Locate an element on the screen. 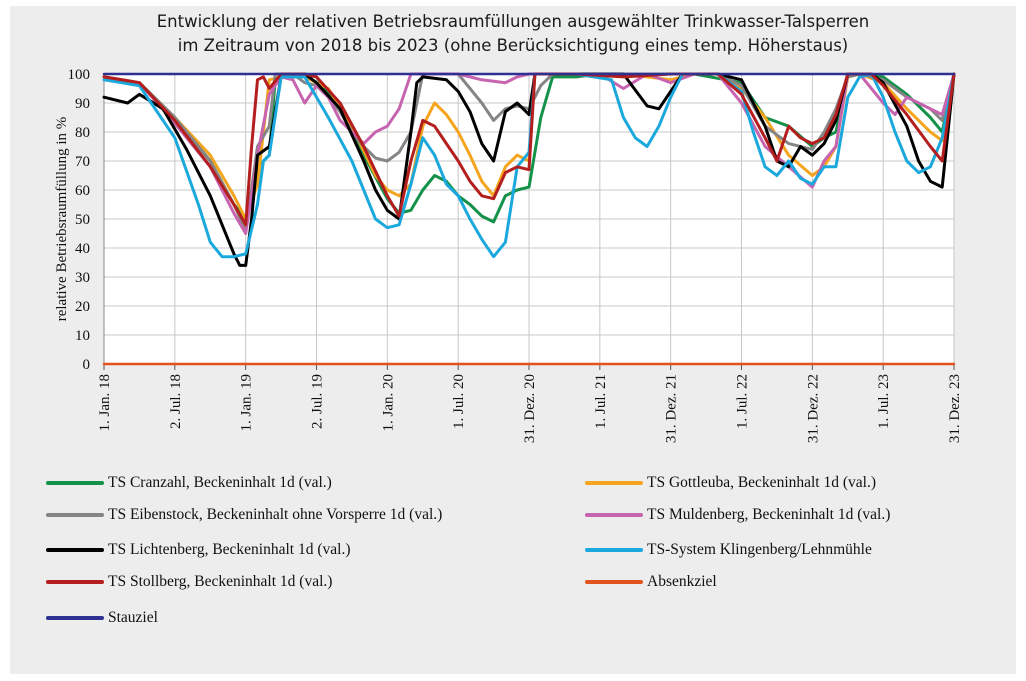  x-tick-label: 31. Dez. 23 is located at coordinates (955, 408).